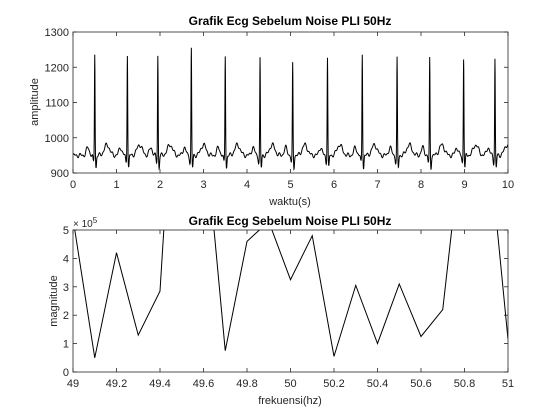 The width and height of the screenshot is (560, 420). I want to click on x-tick-label: 50.6, so click(420, 384).